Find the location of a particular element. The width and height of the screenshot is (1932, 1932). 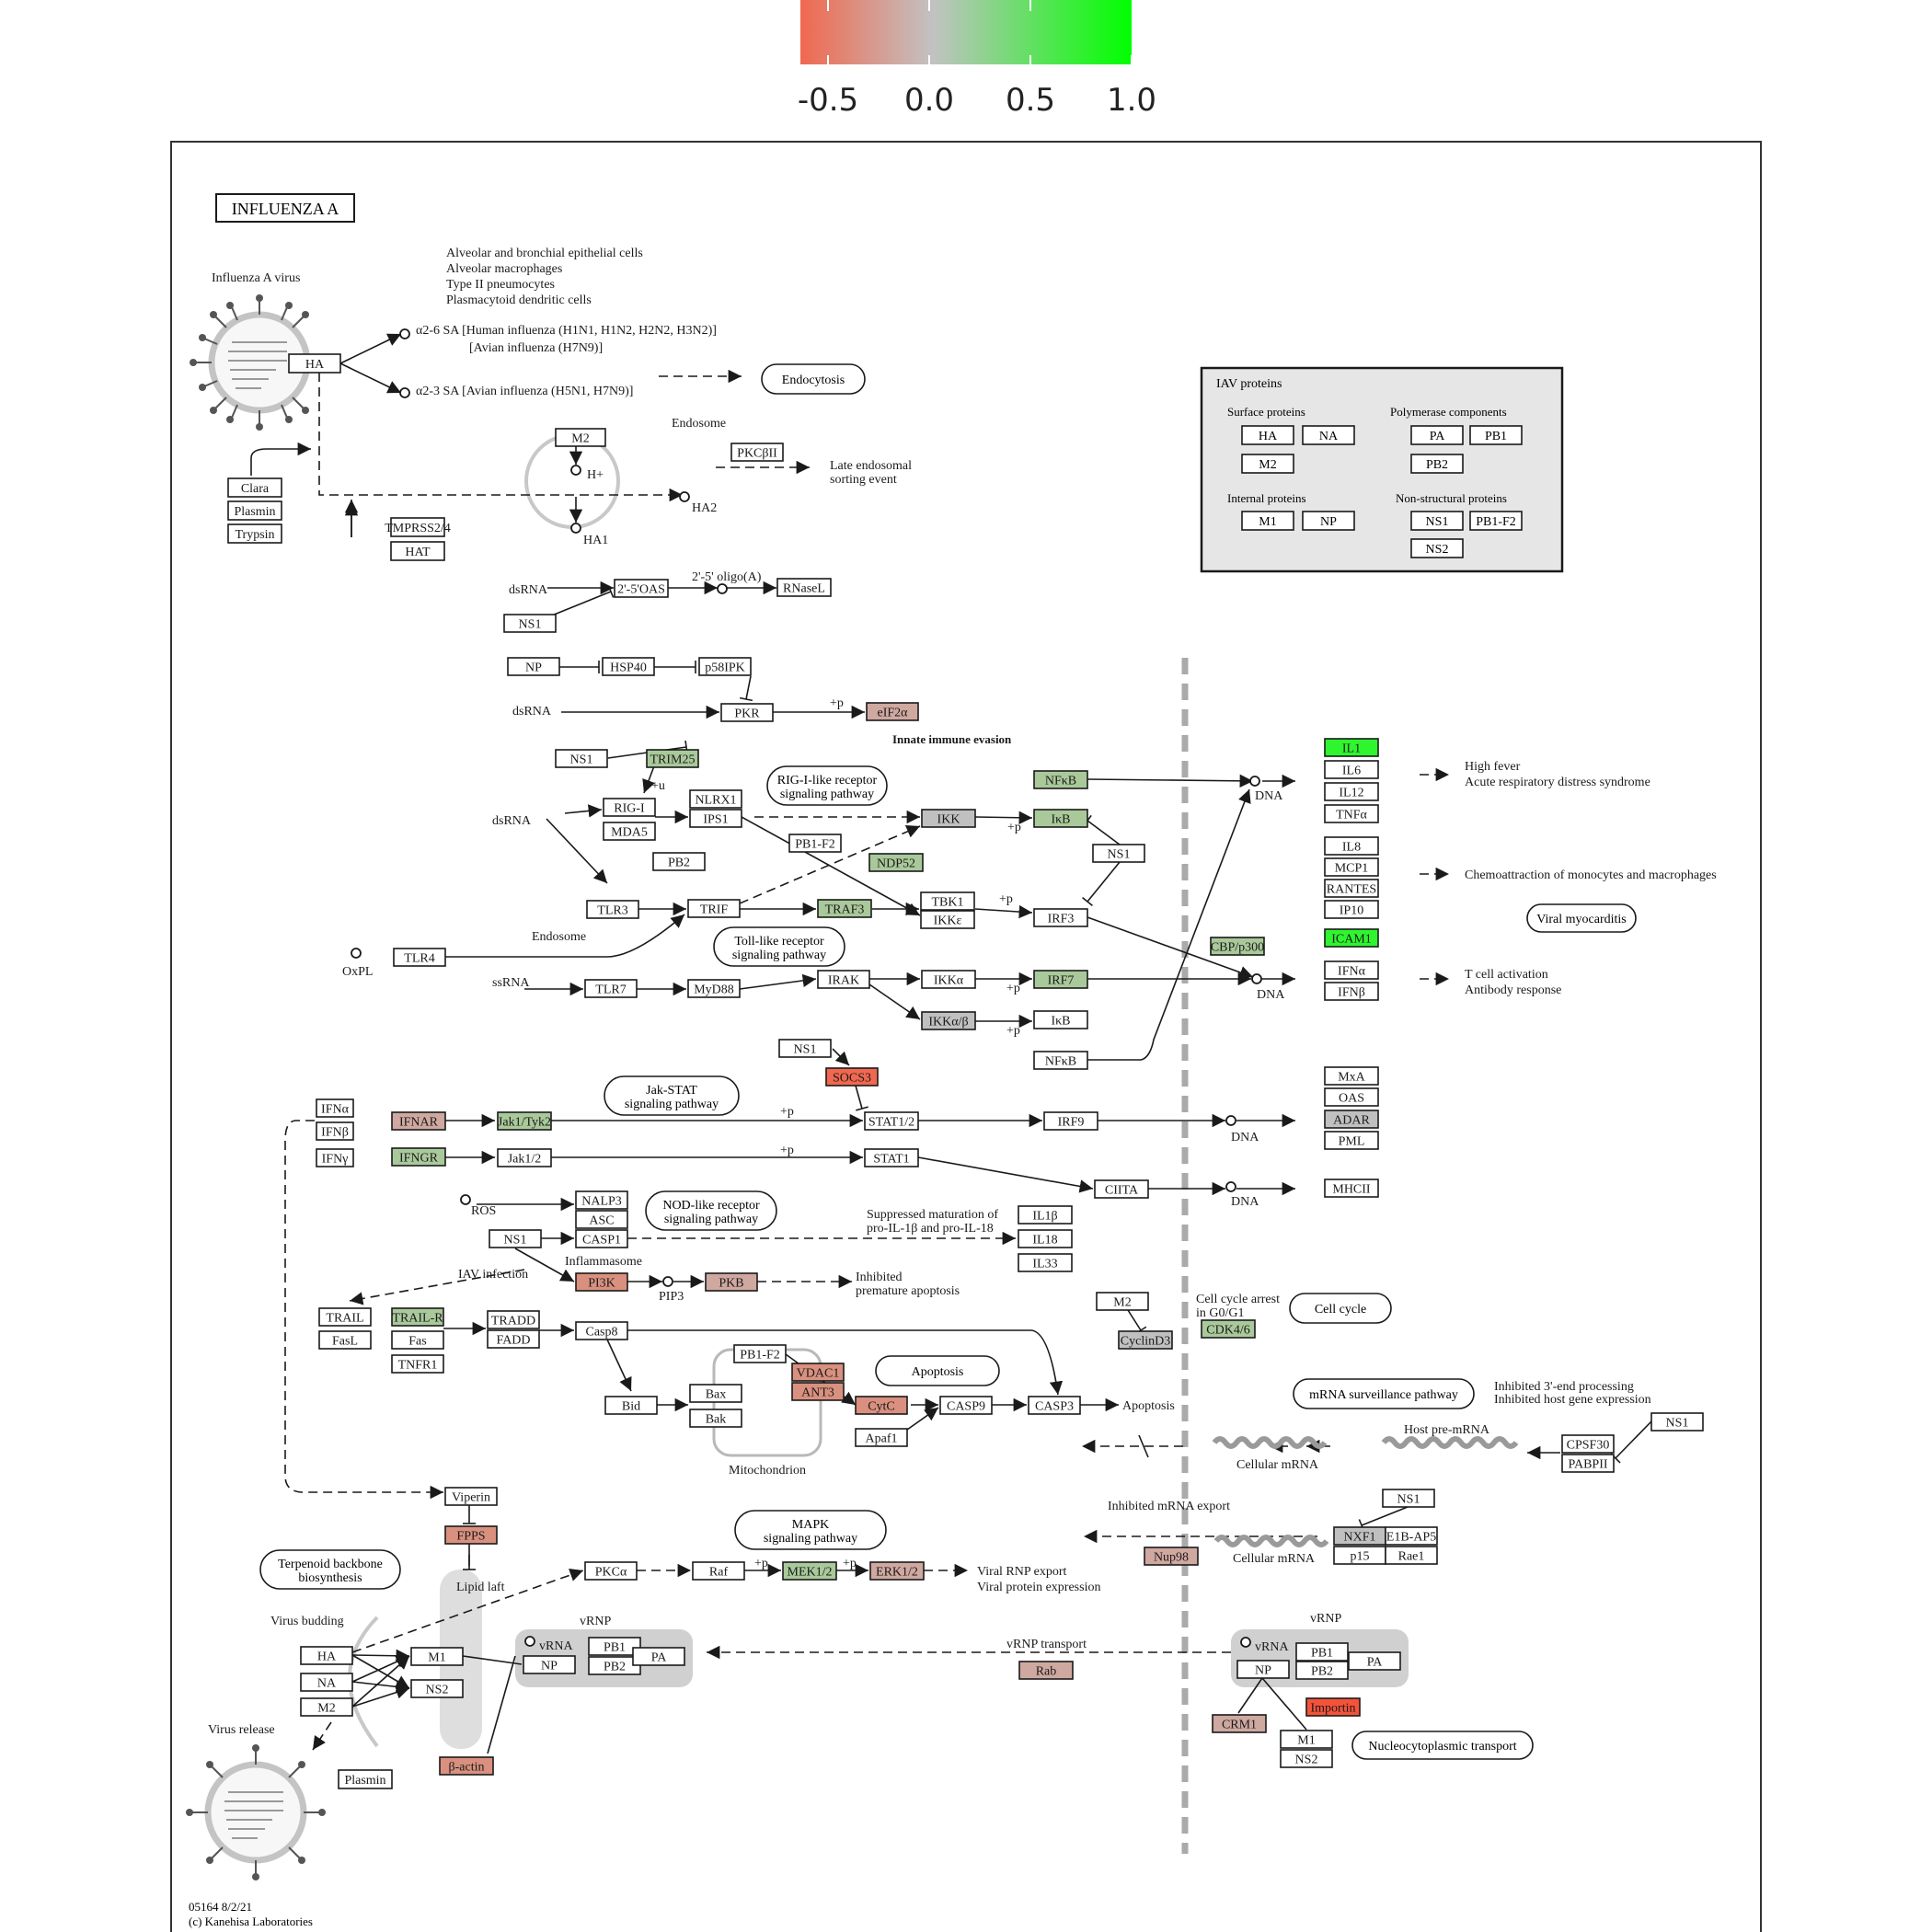

gene-node-erk1-2: ERK1/2 is located at coordinates (897, 1571).